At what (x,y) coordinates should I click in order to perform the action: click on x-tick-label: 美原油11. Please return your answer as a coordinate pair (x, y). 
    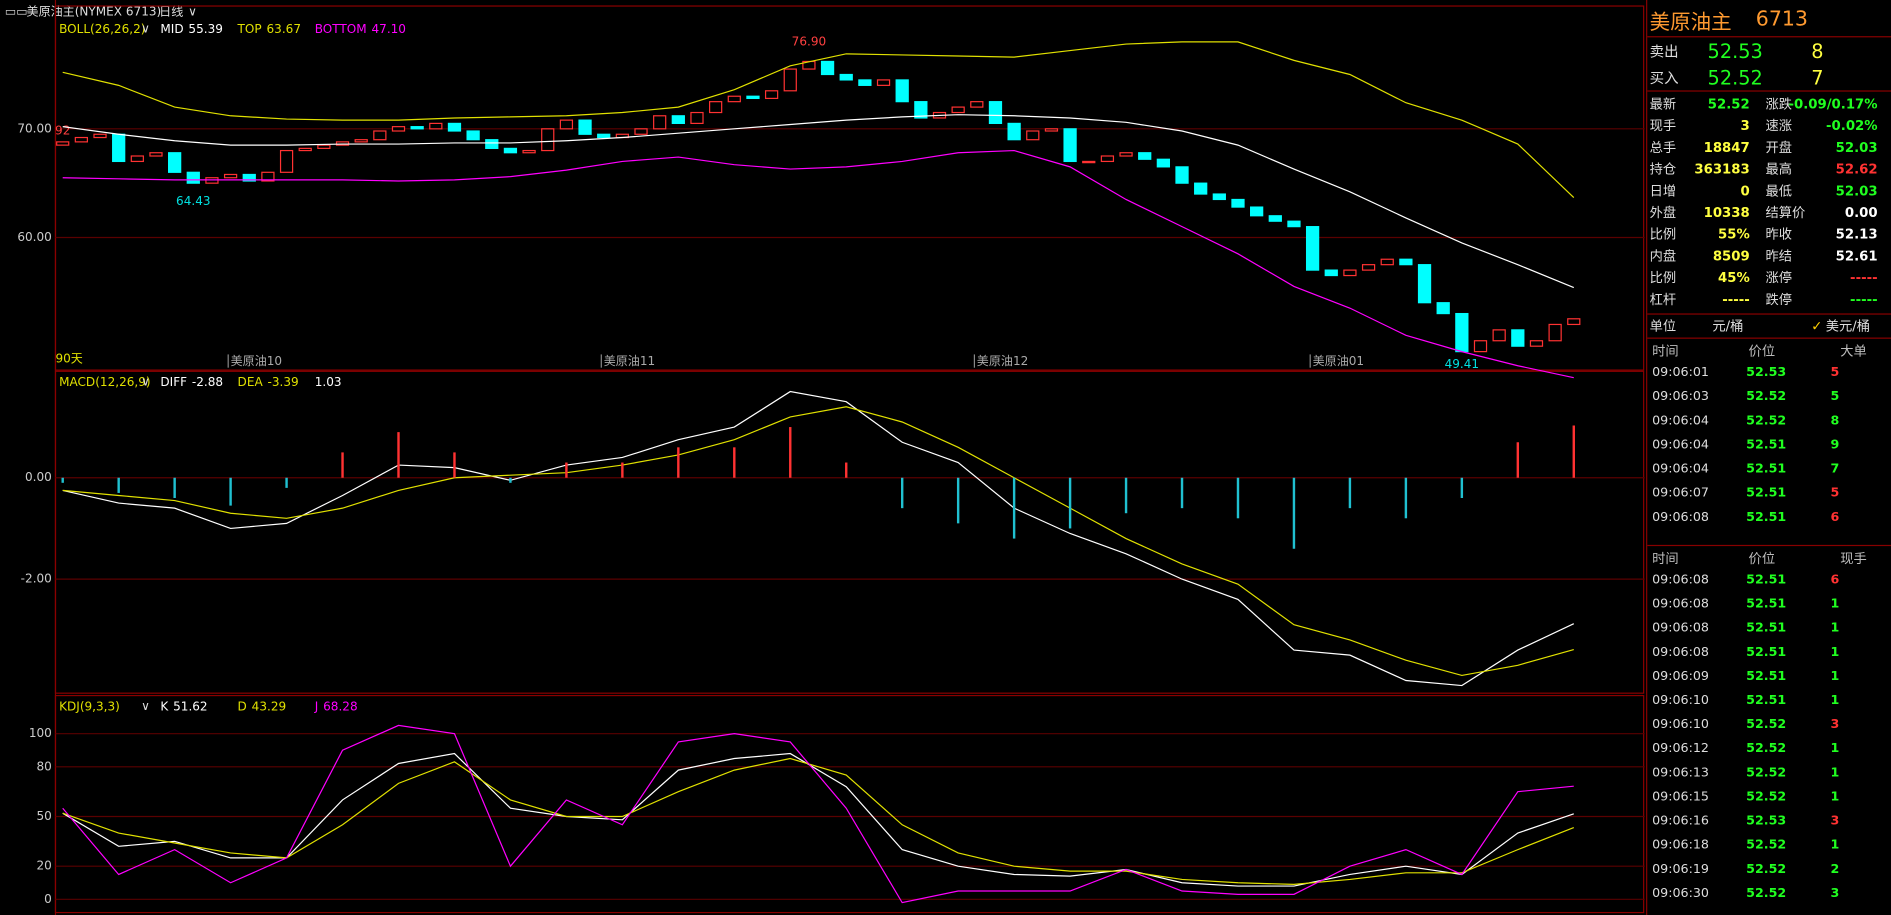
    Looking at the image, I should click on (629, 361).